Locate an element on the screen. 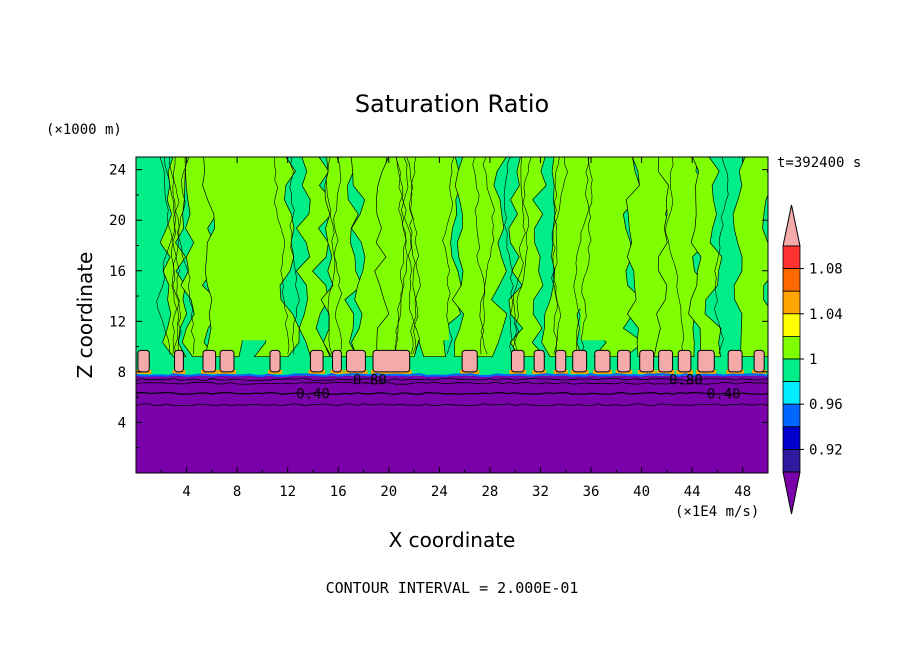 This screenshot has width=904, height=654. y-axis-label: Z coordinate is located at coordinates (85, 315).